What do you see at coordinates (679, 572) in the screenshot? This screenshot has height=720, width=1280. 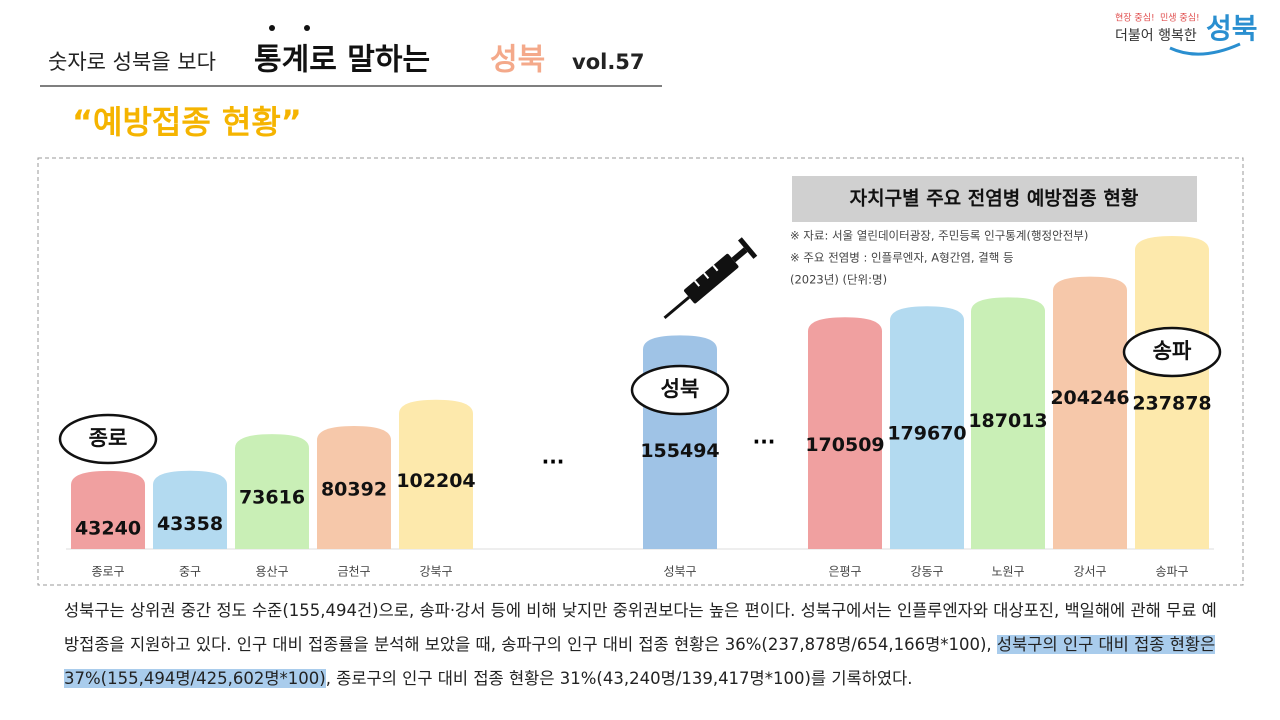 I see `x-tick-label: 성북구` at bounding box center [679, 572].